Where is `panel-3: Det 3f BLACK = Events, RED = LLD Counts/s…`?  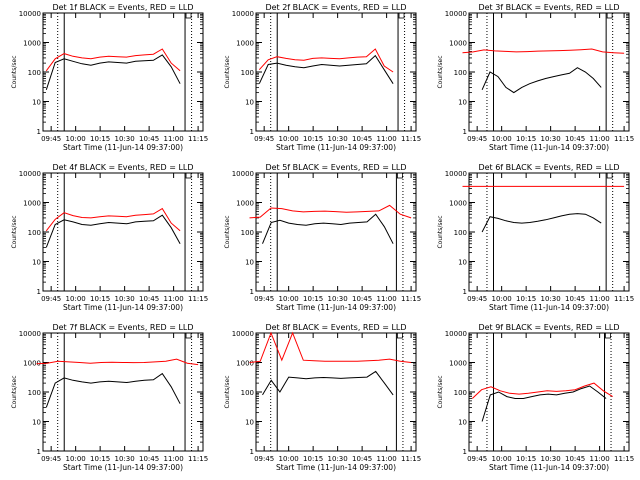 panel-3: Det 3f BLACK = Events, RED = LLD Counts/s… is located at coordinates (535, 77).